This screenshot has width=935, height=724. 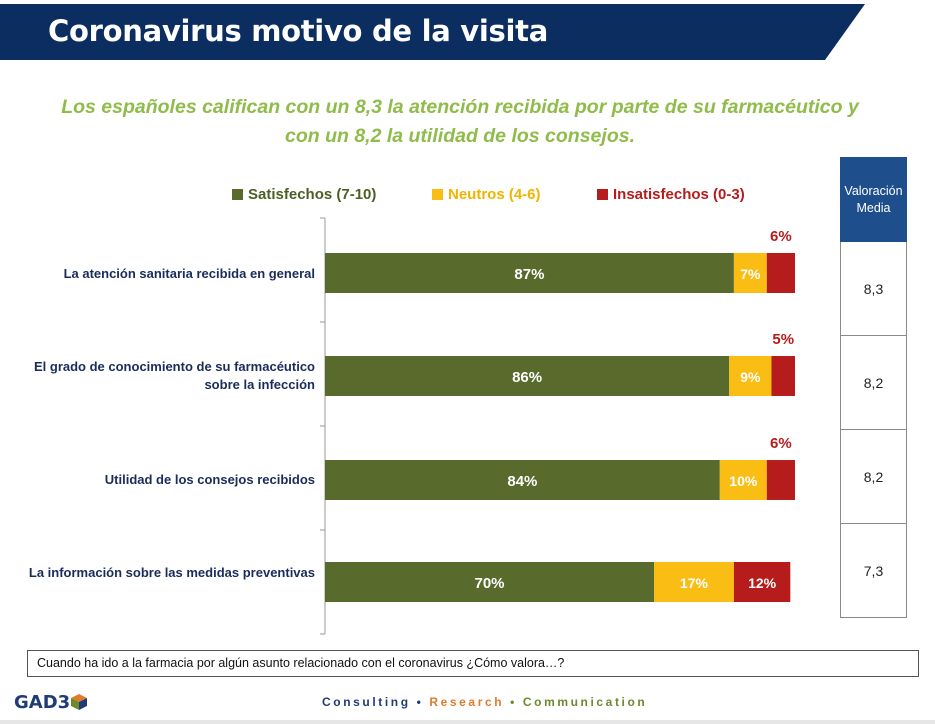 What do you see at coordinates (298, 31) in the screenshot?
I see `page-title: Coronavirus motivo de la visita` at bounding box center [298, 31].